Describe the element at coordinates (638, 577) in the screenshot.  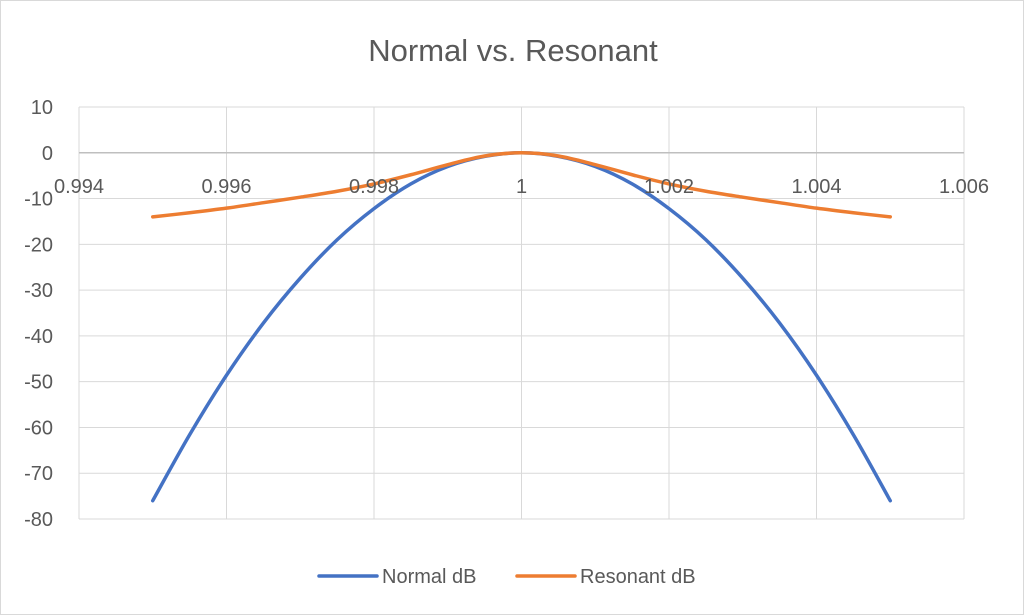
I see `legend-label: Resonant dB` at that location.